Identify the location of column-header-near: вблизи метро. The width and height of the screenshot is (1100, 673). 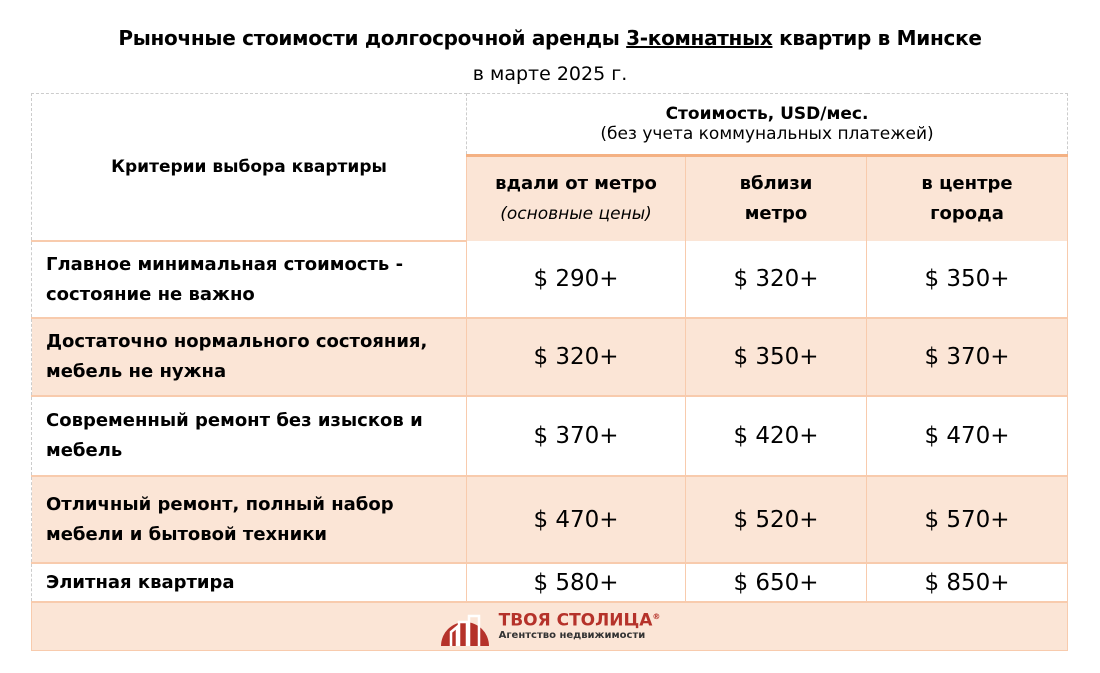
(776, 197).